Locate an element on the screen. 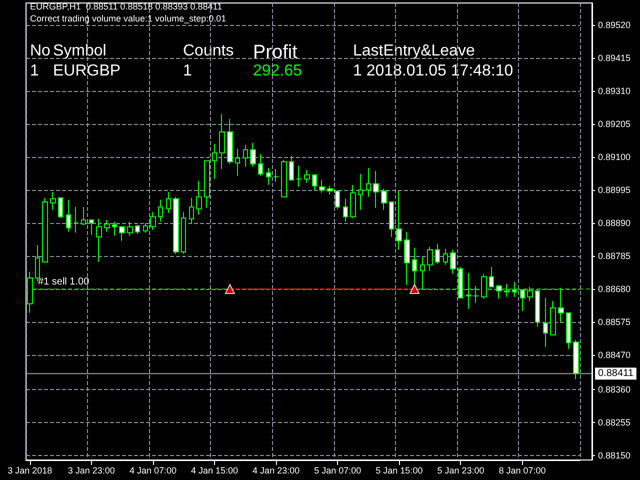 The width and height of the screenshot is (640, 480). ref-line-label: 0.88411 is located at coordinates (616, 374).